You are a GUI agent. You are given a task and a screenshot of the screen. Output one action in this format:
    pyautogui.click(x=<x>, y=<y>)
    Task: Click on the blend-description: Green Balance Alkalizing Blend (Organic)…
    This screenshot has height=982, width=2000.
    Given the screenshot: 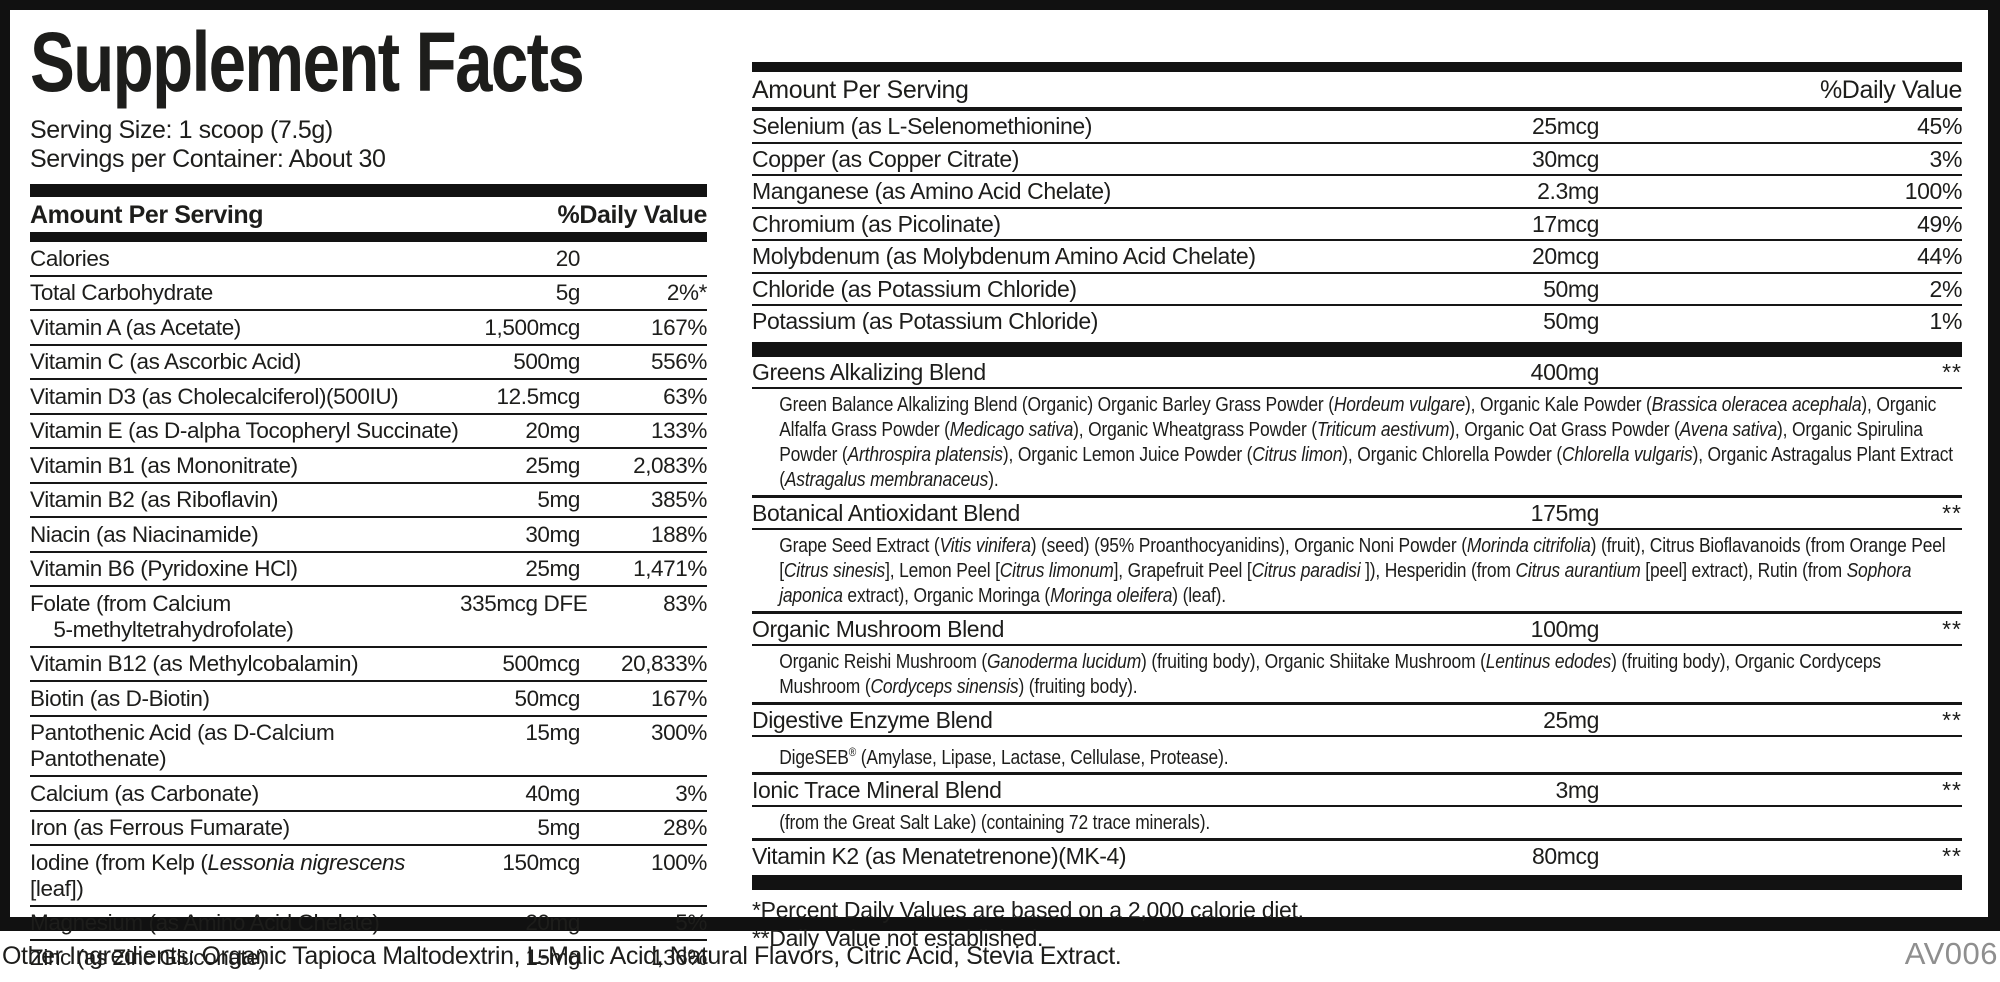 What is the action you would take?
    pyautogui.click(x=1366, y=441)
    